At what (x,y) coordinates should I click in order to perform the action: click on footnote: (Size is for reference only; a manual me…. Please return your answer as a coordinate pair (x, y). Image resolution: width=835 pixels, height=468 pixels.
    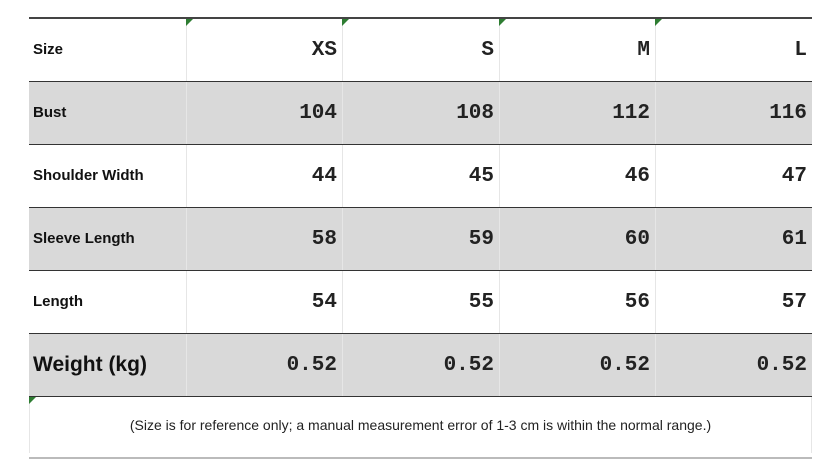
    Looking at the image, I should click on (420, 425).